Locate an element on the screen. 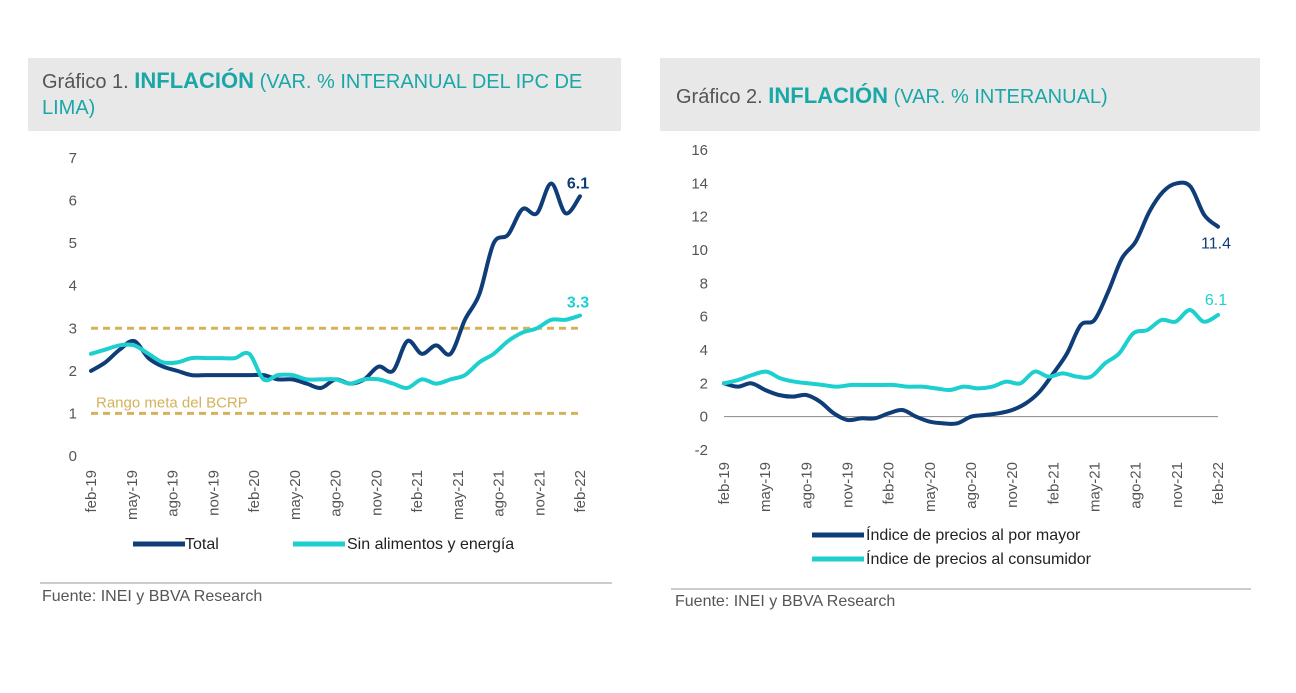  chart1-x-tick: nov-21 is located at coordinates (539, 493).